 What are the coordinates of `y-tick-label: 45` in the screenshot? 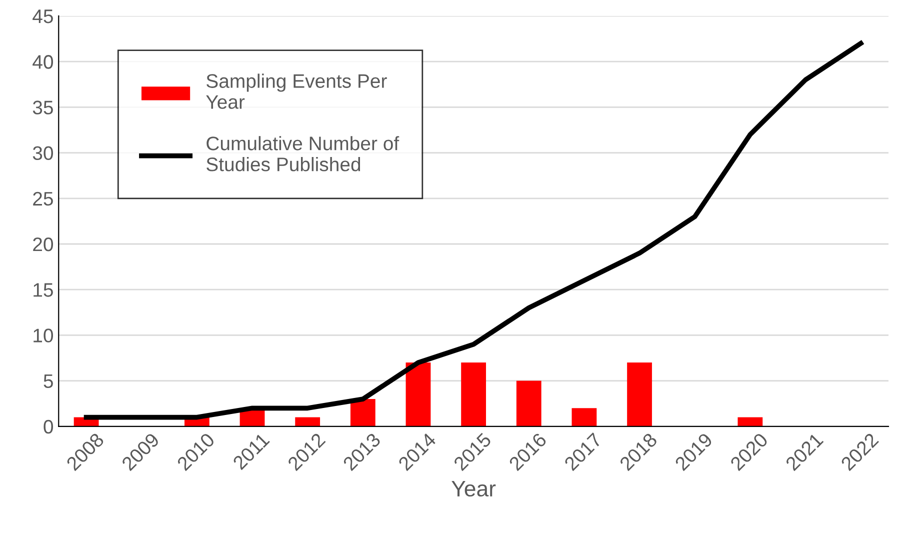 It's located at (42, 17).